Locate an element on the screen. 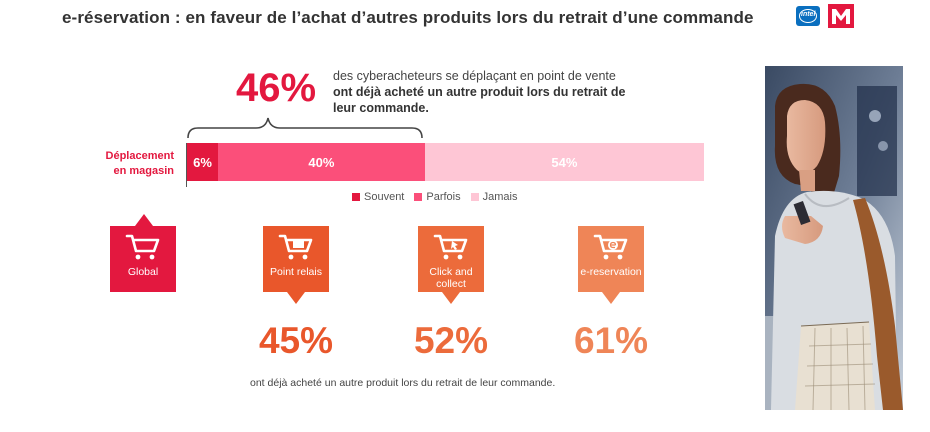  legend-label: Parfois is located at coordinates (443, 197).